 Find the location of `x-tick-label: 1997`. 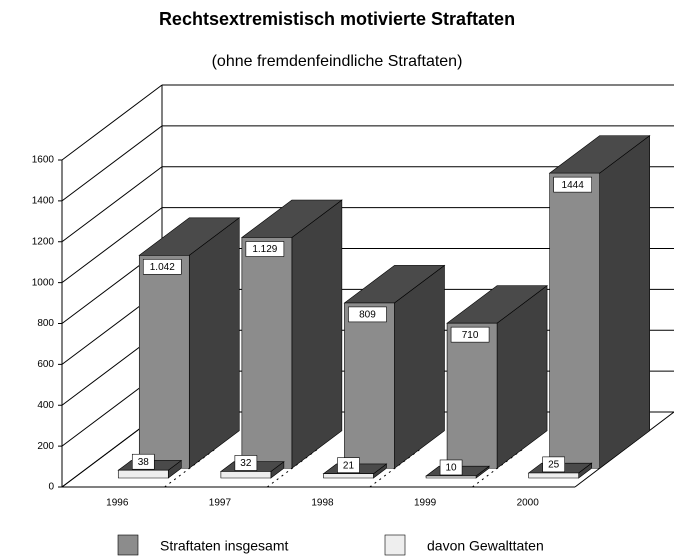

x-tick-label: 1997 is located at coordinates (220, 503).